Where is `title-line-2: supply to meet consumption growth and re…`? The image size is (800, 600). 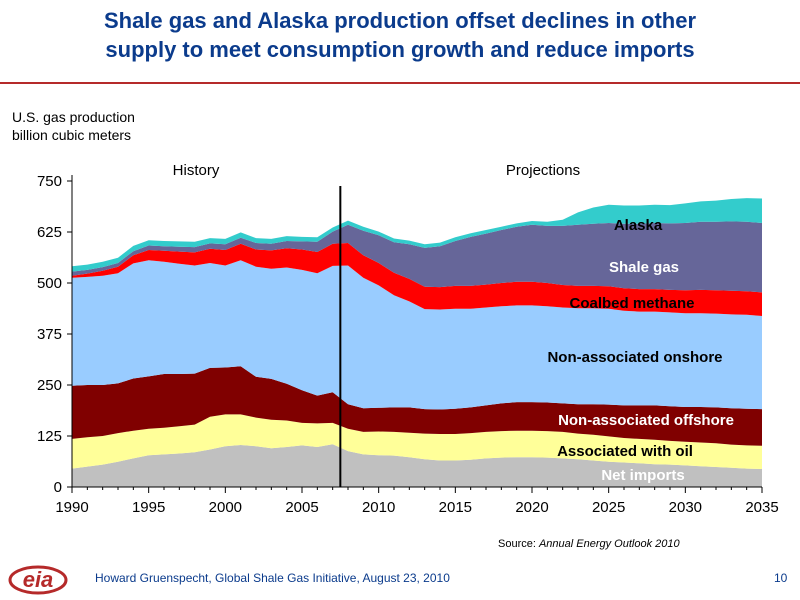
title-line-2: supply to meet consumption growth and re… is located at coordinates (400, 49).